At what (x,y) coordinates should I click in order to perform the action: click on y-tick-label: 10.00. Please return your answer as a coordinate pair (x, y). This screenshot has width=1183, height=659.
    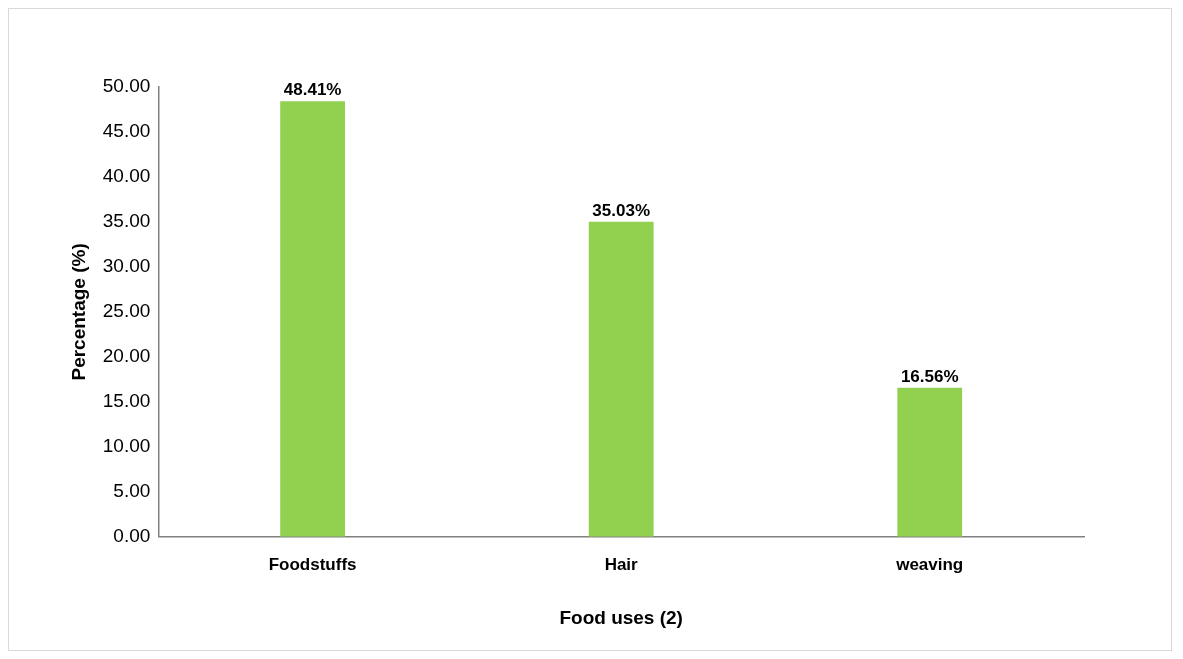
    Looking at the image, I should click on (126, 446).